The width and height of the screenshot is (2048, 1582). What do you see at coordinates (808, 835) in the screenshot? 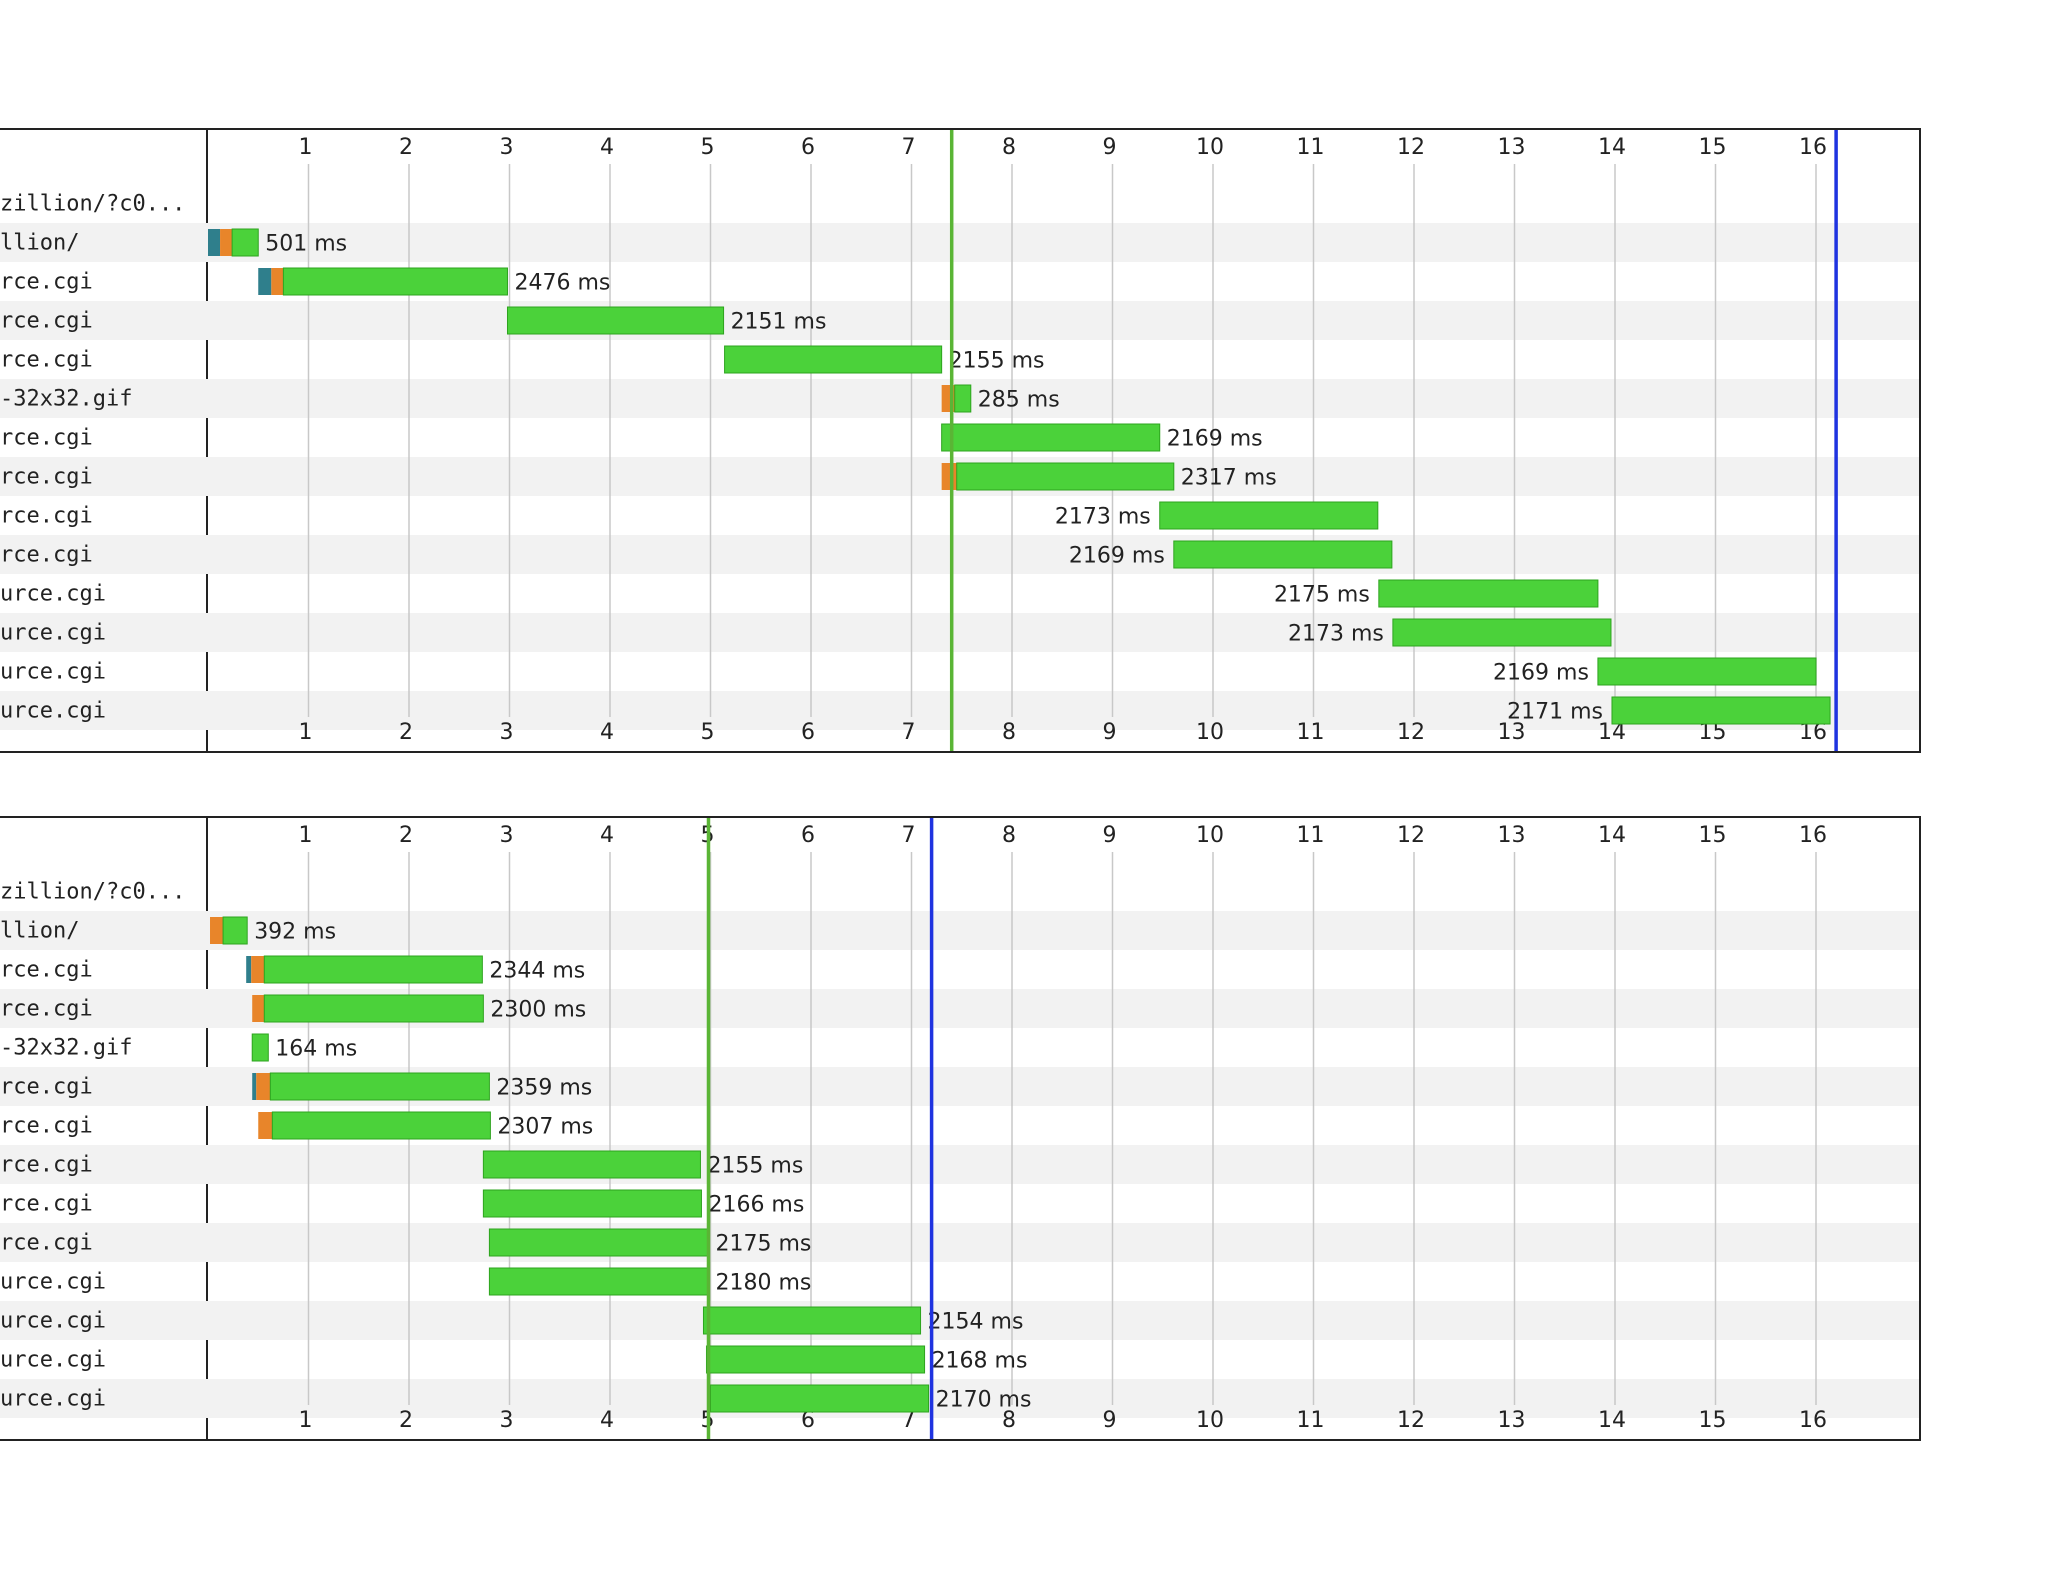
I see `x-tick-label-top: 6` at bounding box center [808, 835].